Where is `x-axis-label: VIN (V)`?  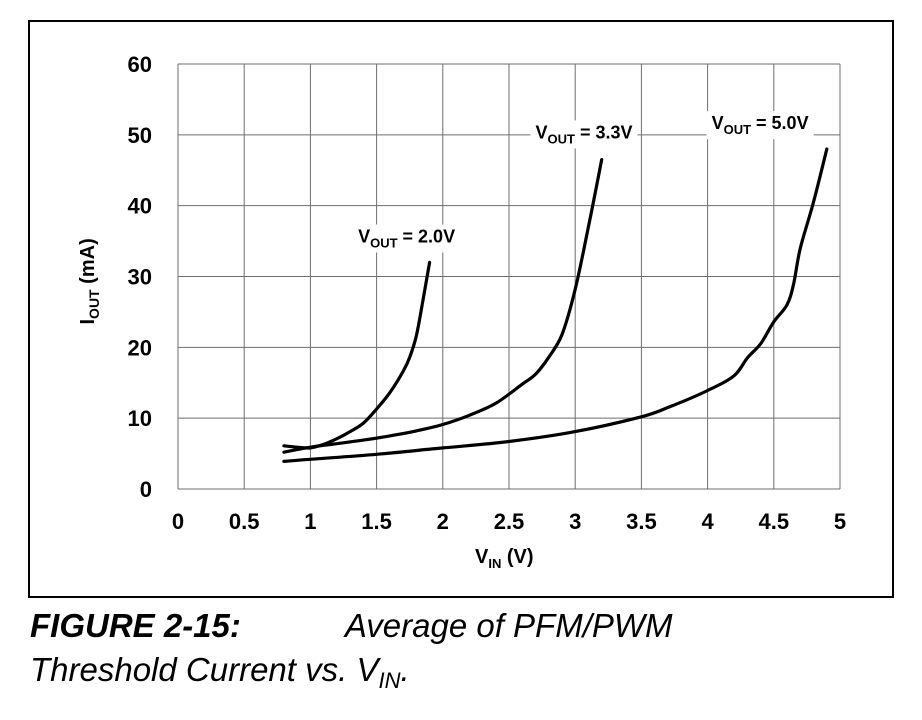
x-axis-label: VIN (V) is located at coordinates (504, 558).